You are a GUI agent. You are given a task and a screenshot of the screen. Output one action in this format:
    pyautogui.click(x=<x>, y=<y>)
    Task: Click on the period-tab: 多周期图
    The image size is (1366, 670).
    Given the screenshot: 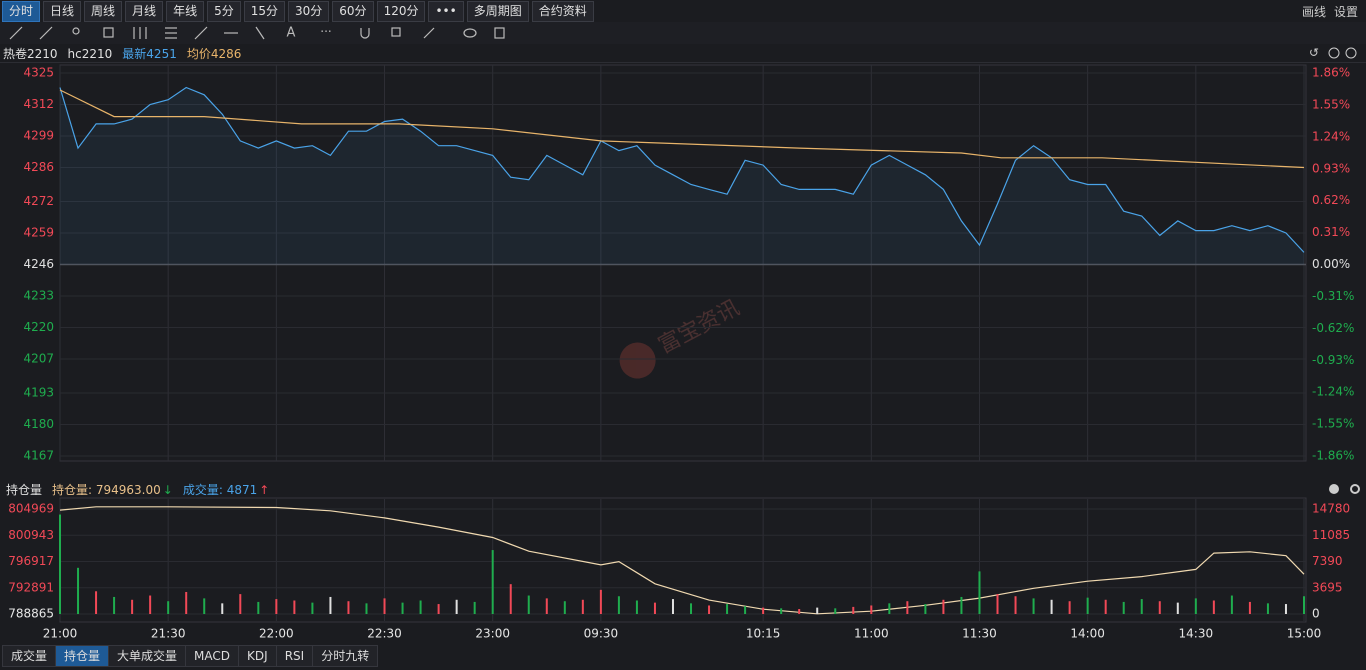 What is the action you would take?
    pyautogui.click(x=497, y=11)
    